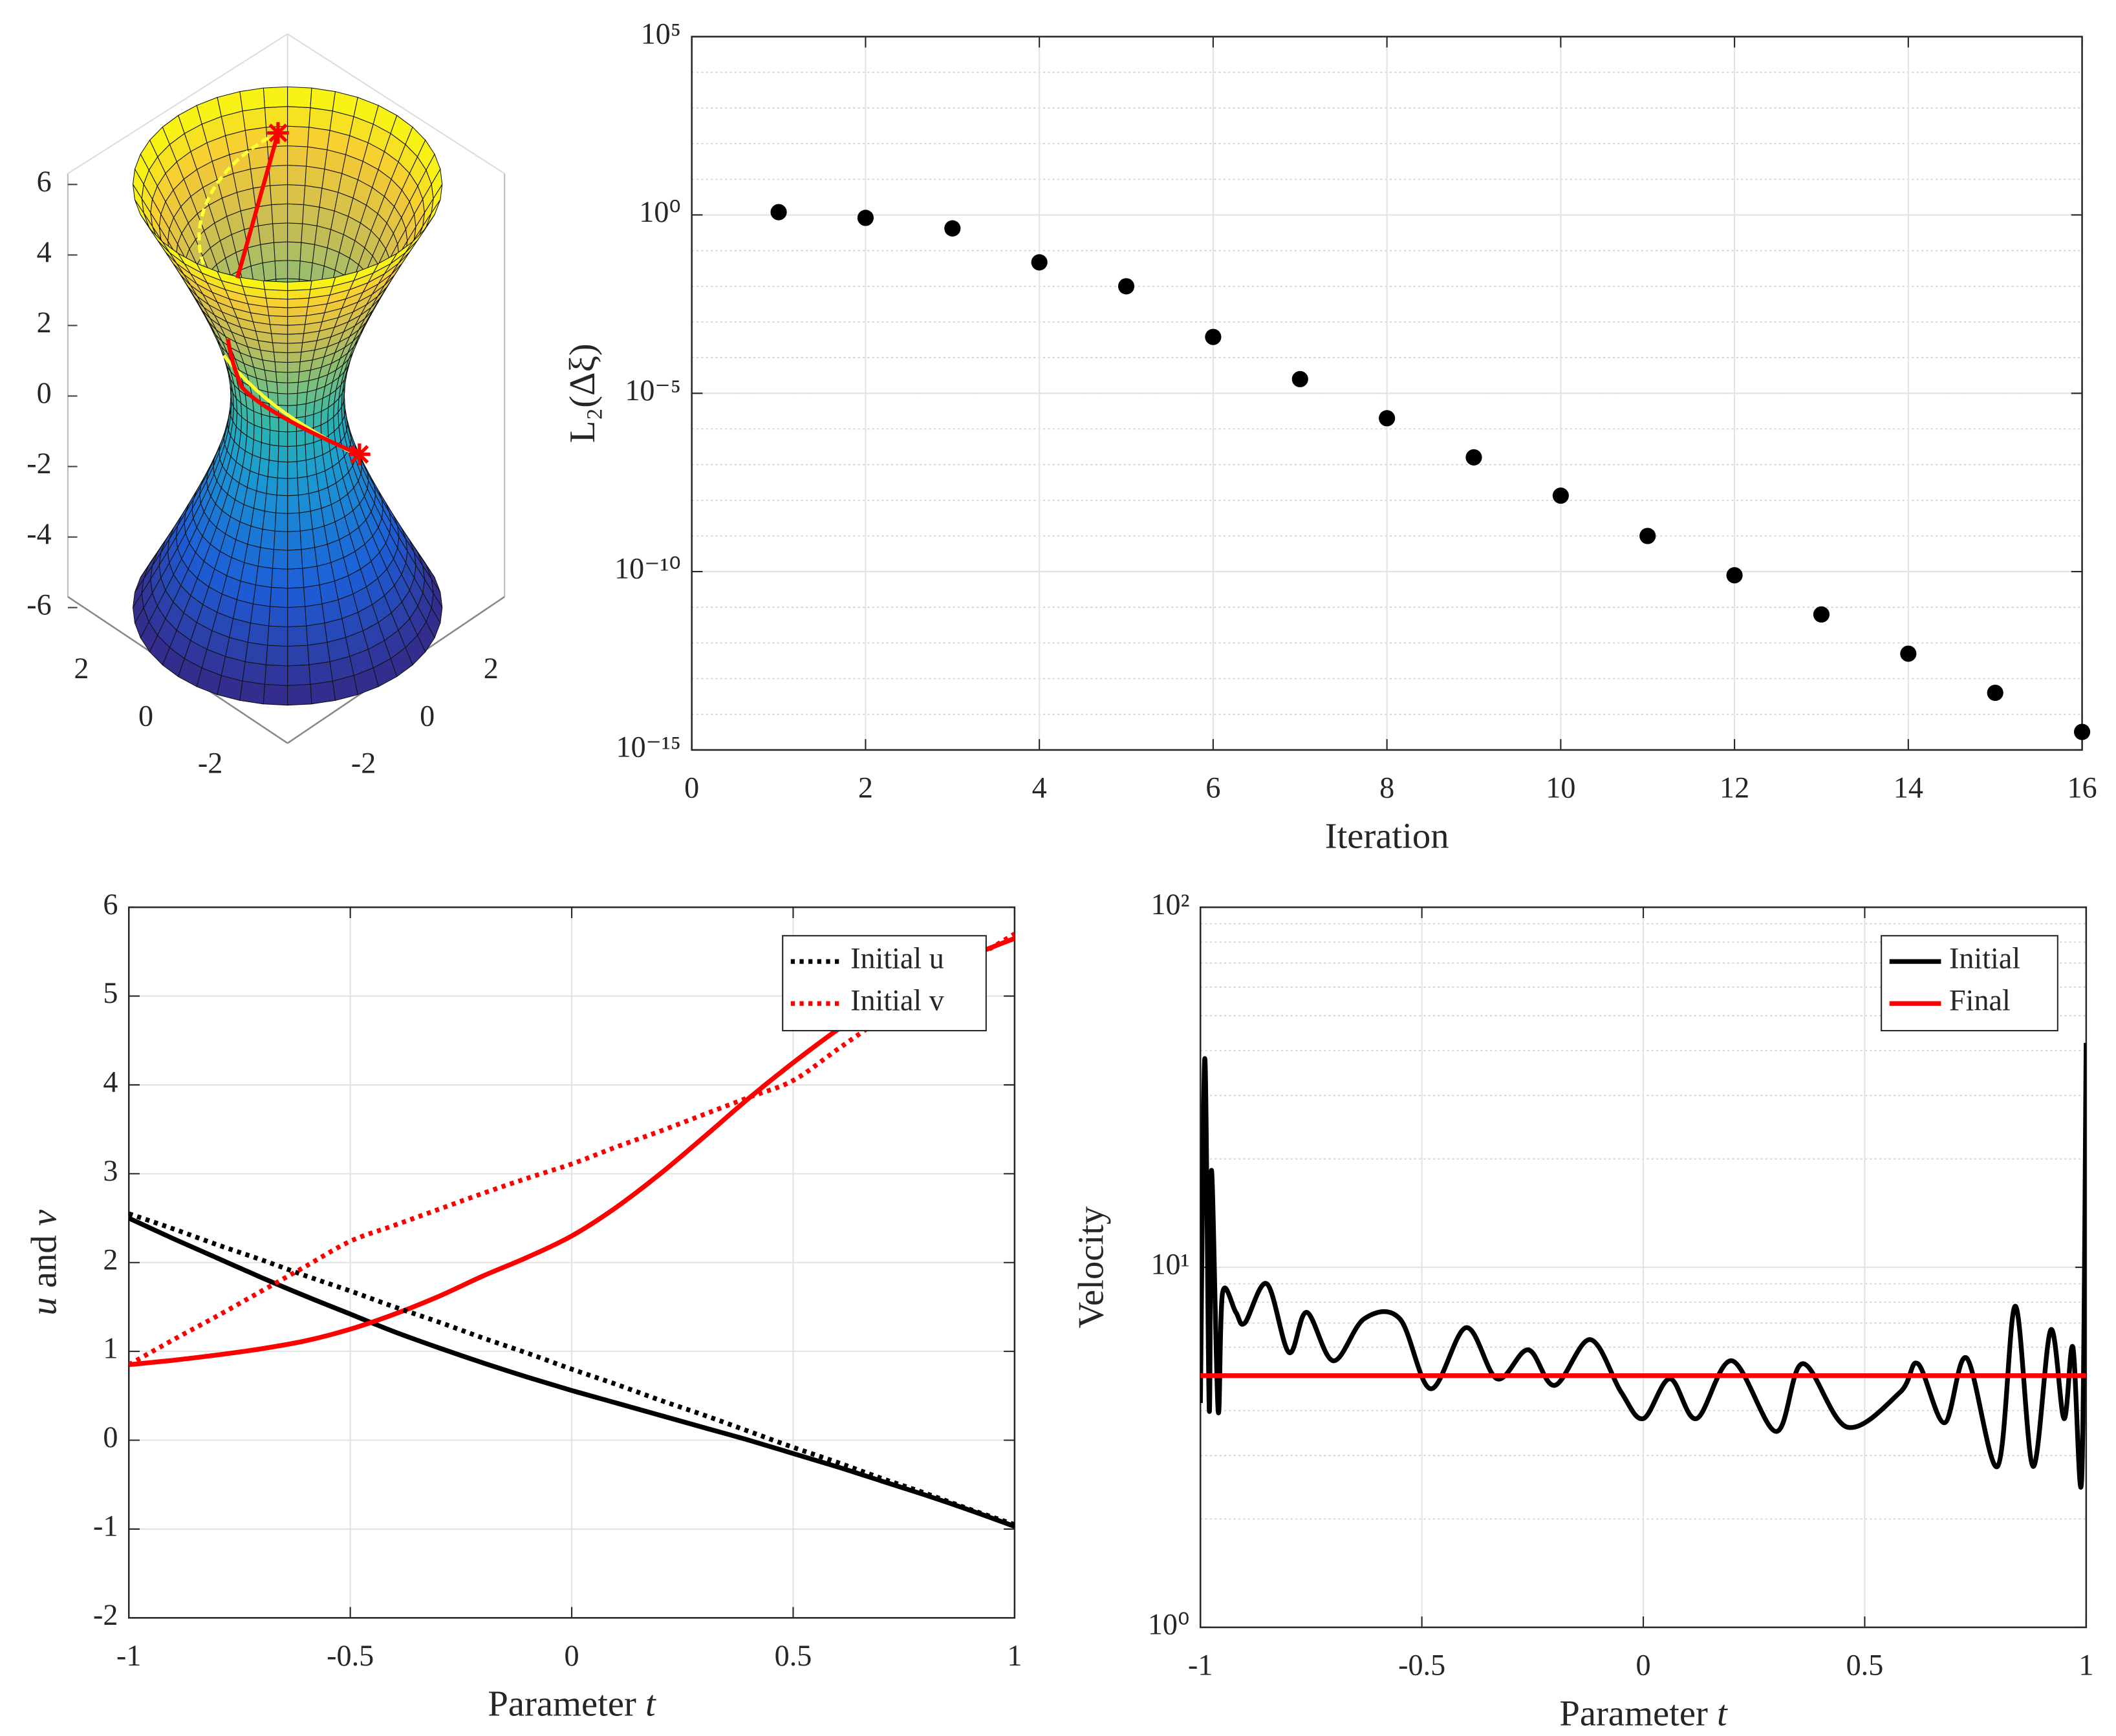  Describe the element at coordinates (39, 533) in the screenshot. I see `z-tick-label: -4` at that location.